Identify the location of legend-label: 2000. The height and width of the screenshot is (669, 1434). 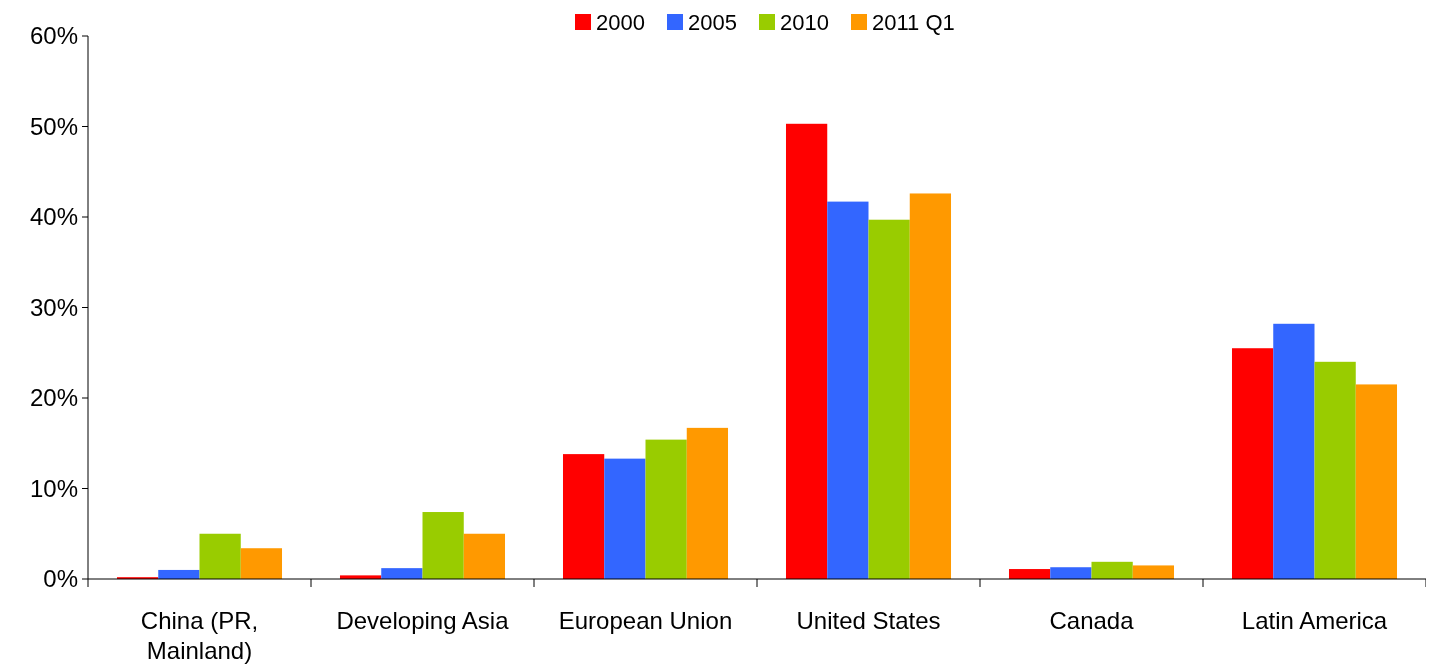
(620, 22).